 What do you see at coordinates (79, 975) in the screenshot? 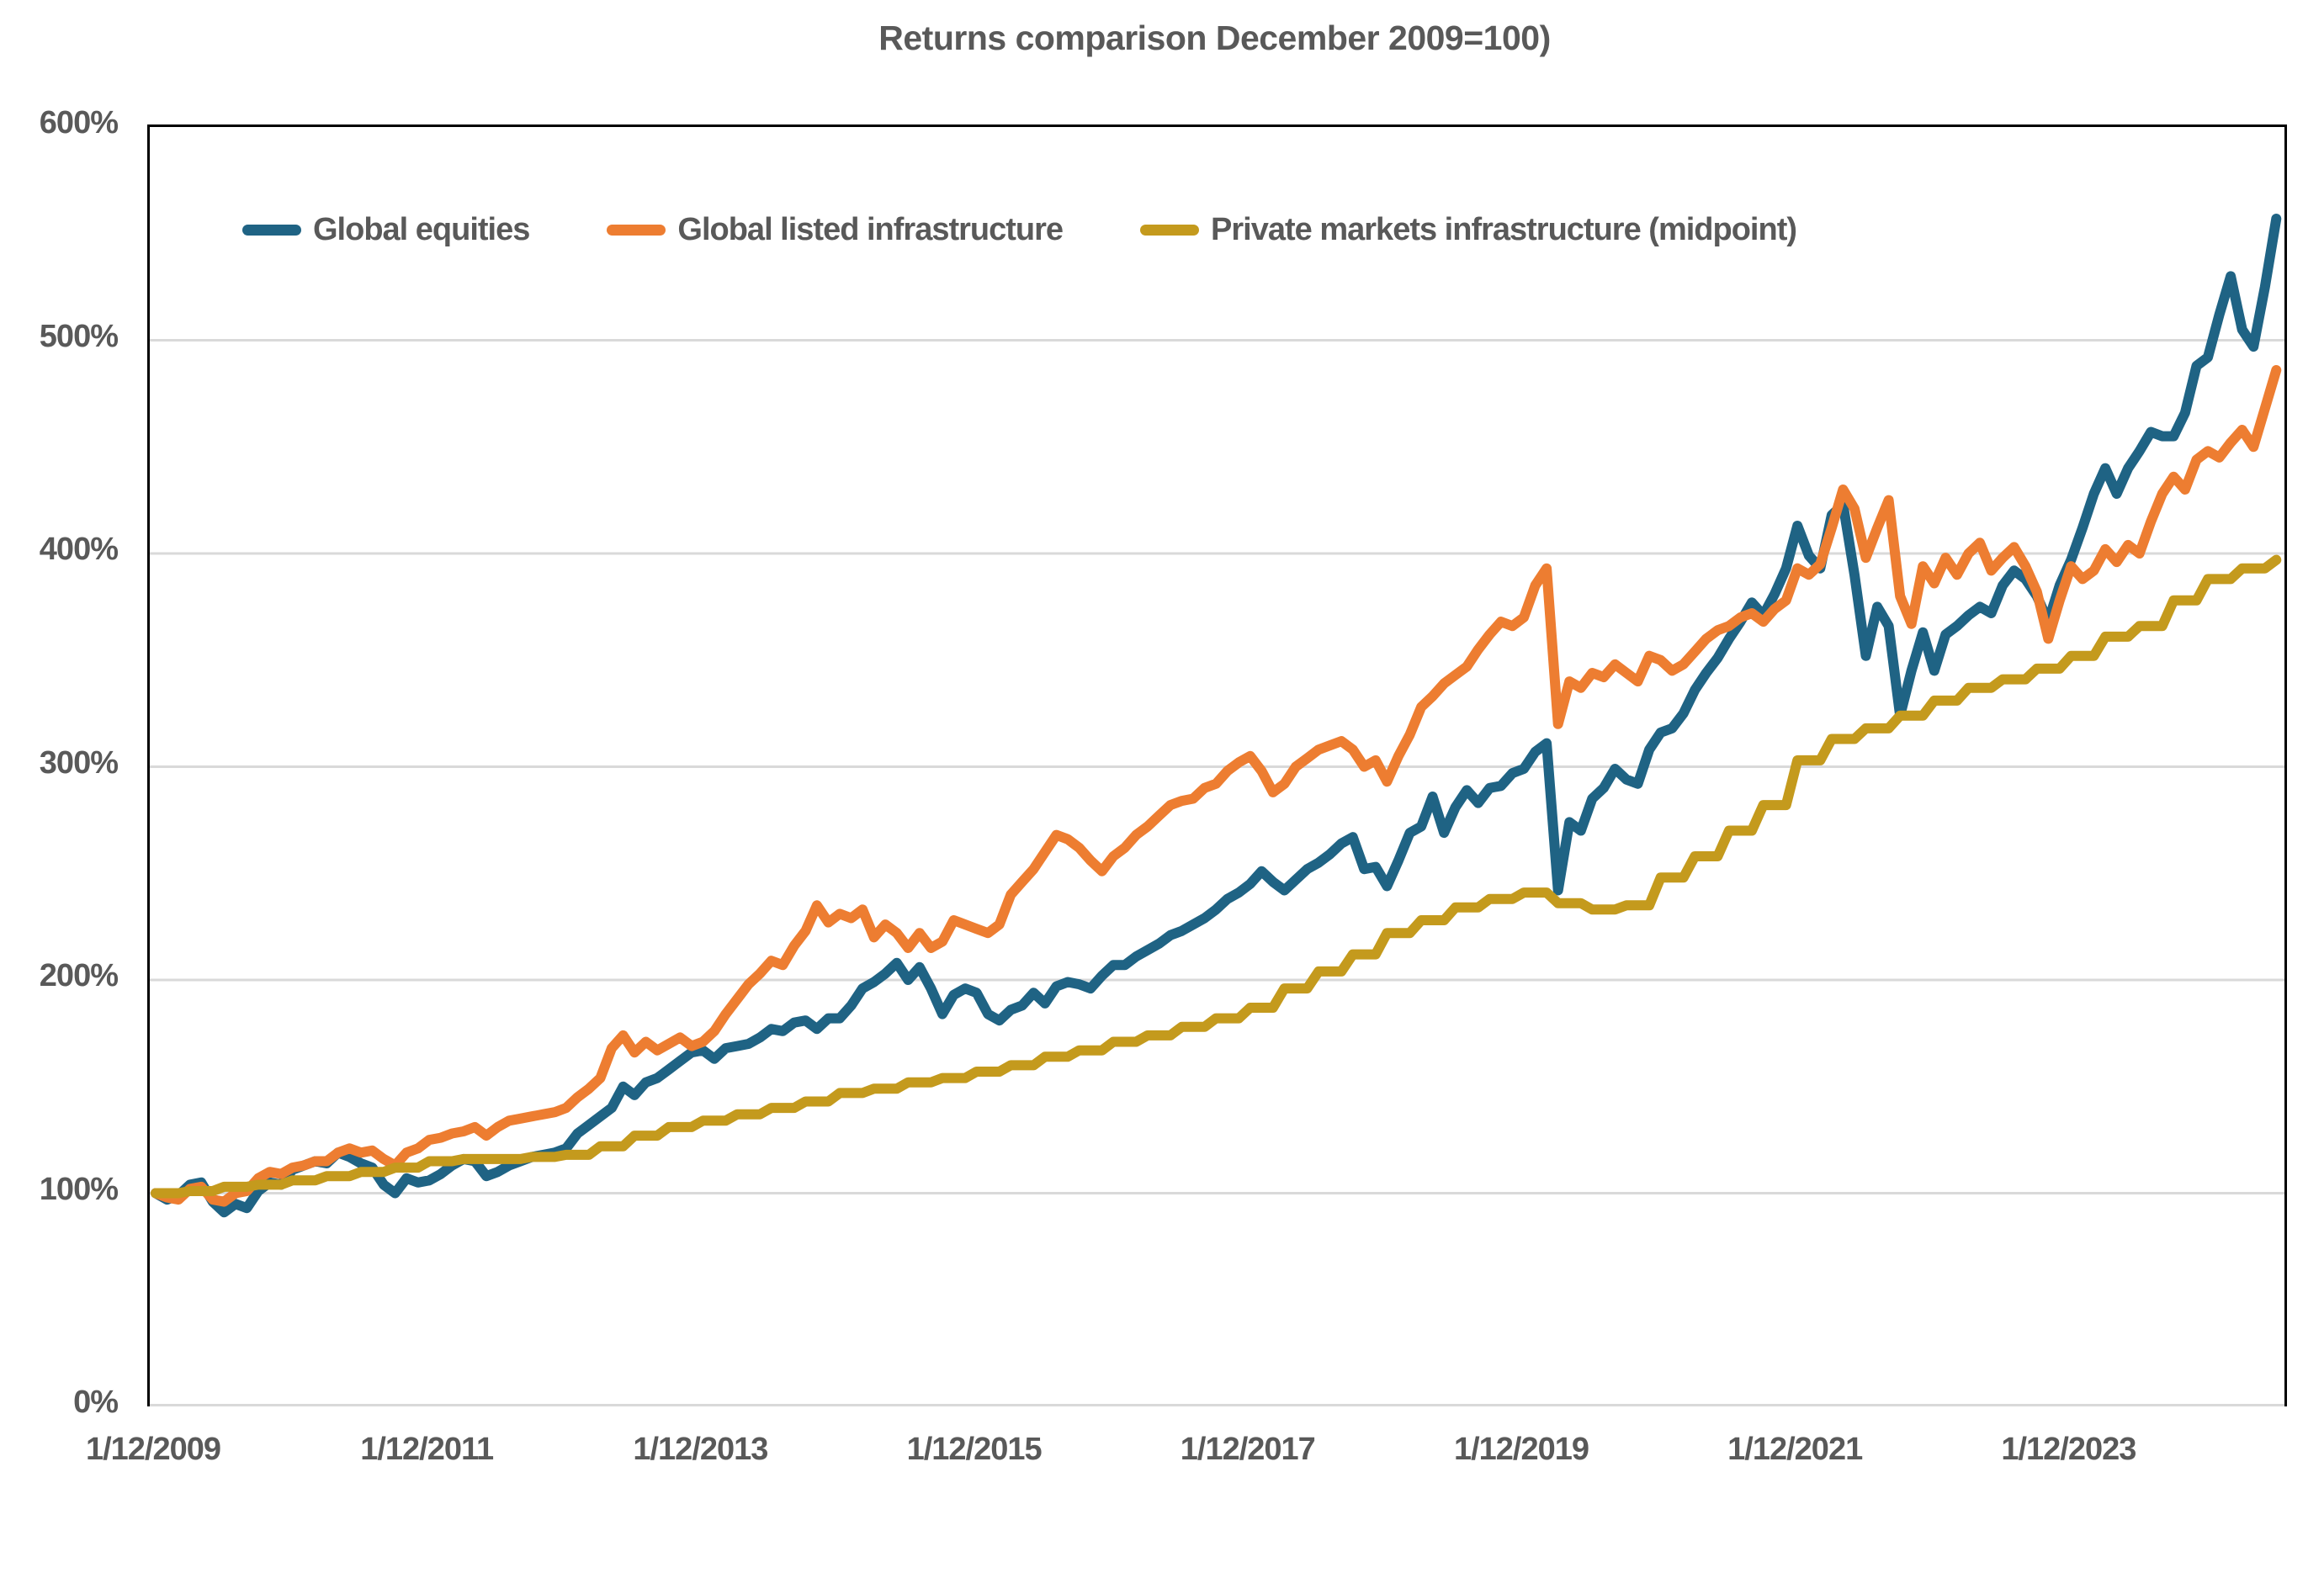
I see `y-tick-label-200: 200%` at bounding box center [79, 975].